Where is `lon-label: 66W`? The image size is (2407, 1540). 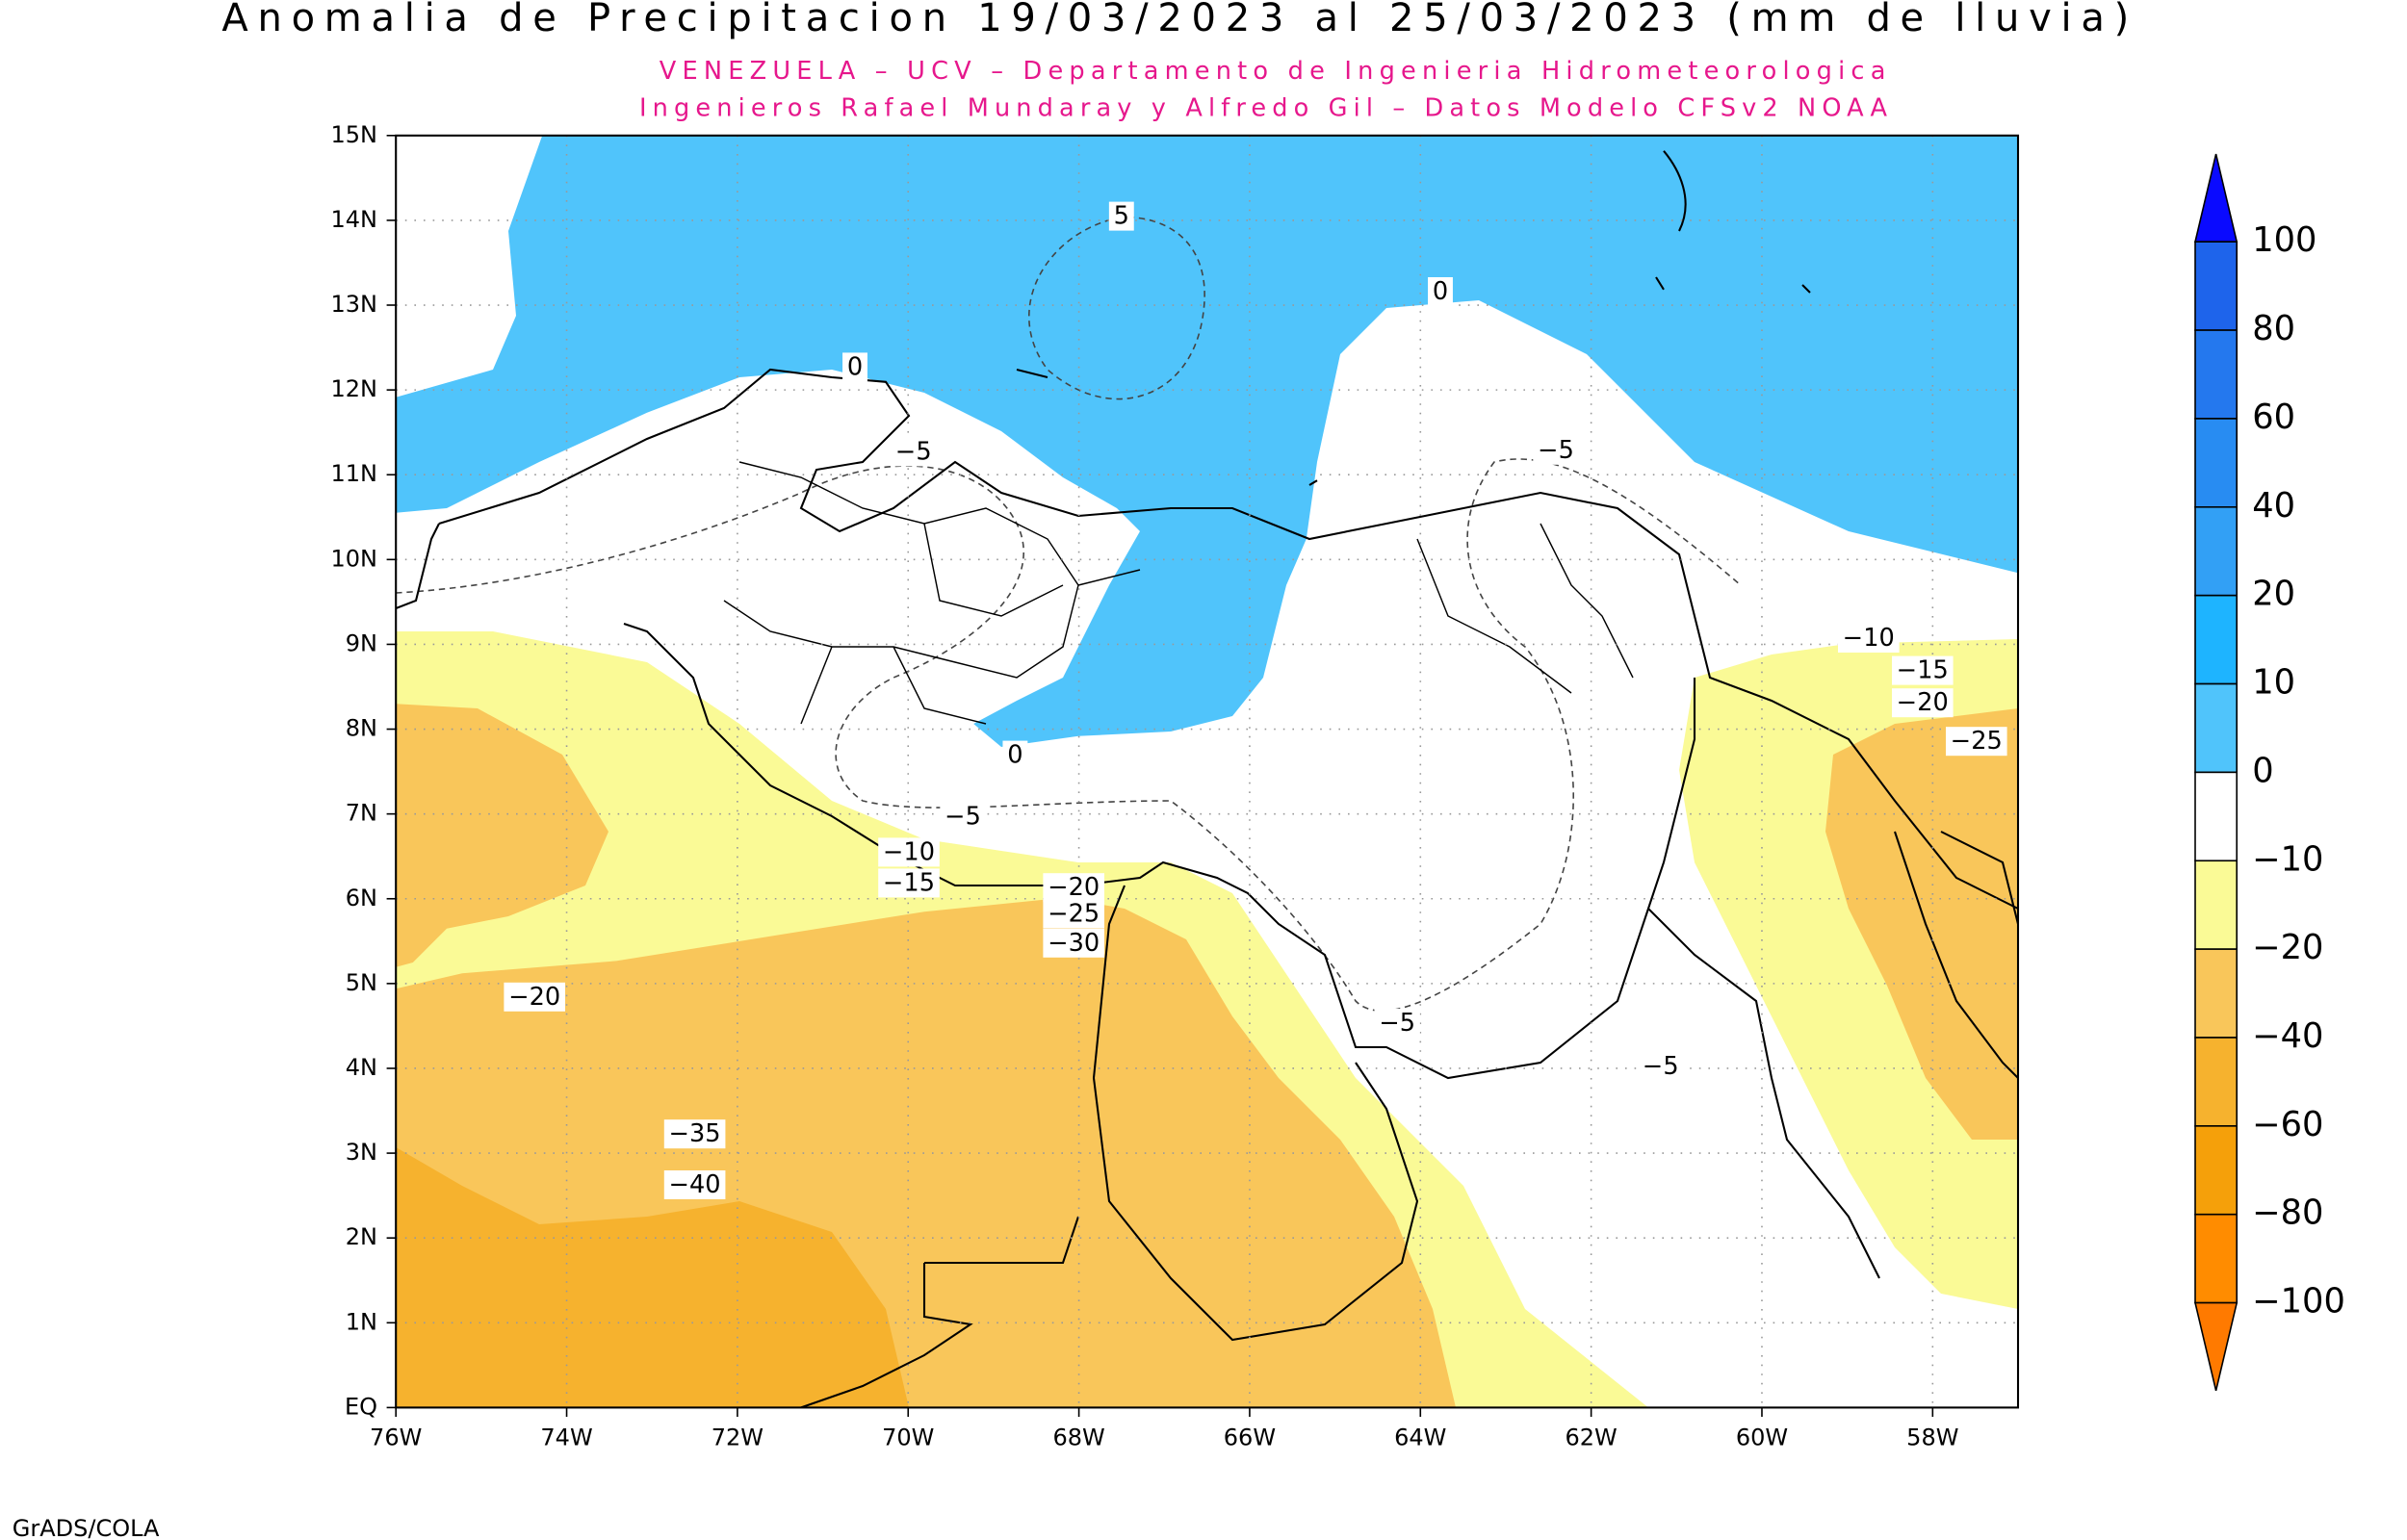 lon-label: 66W is located at coordinates (1250, 1437).